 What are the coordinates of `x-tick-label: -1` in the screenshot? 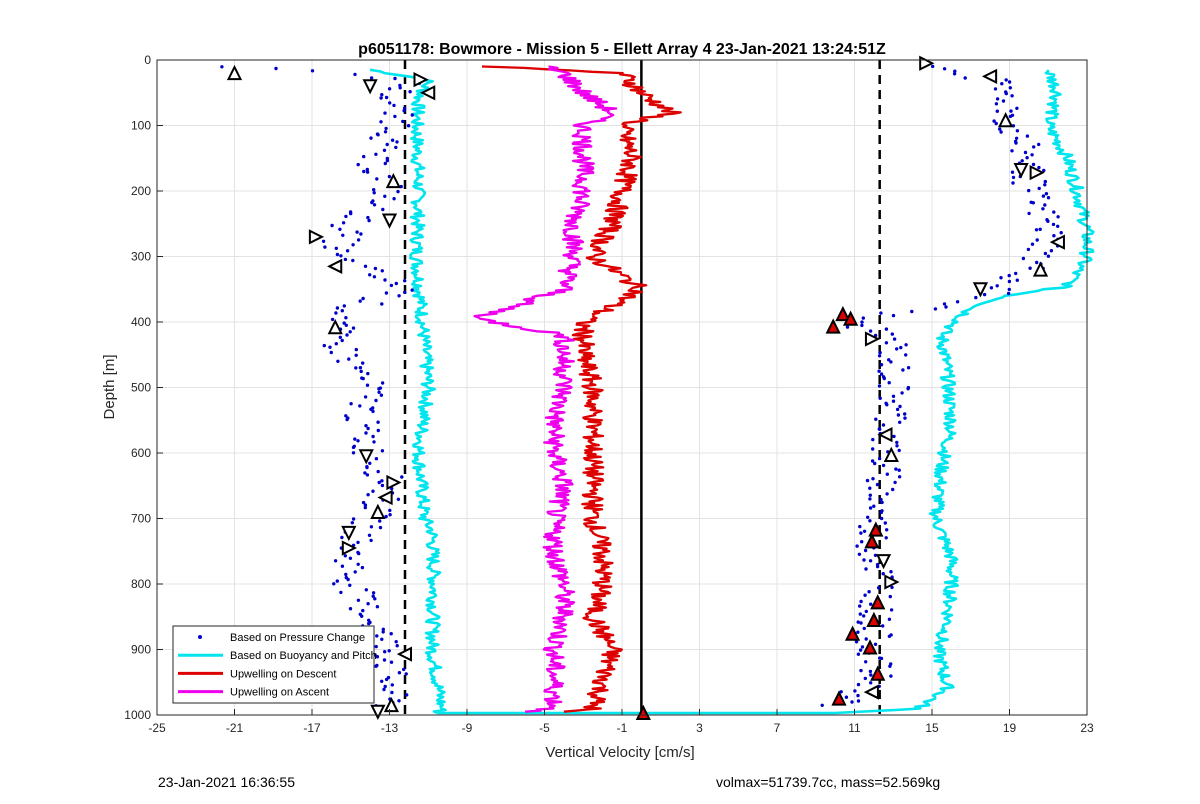 It's located at (622, 728).